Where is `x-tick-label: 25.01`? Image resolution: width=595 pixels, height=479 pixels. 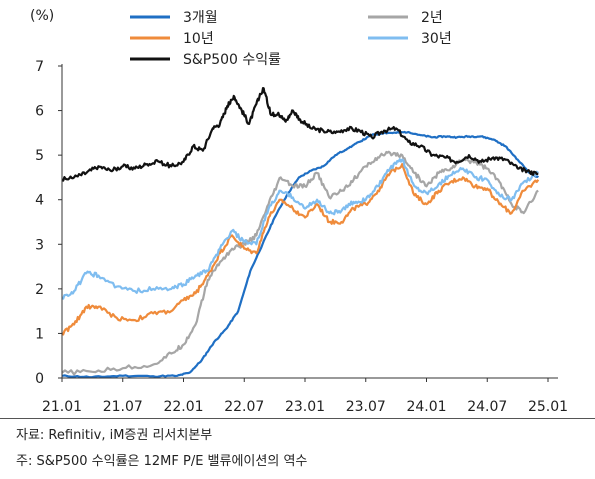 x-tick-label: 25.01 is located at coordinates (548, 407).